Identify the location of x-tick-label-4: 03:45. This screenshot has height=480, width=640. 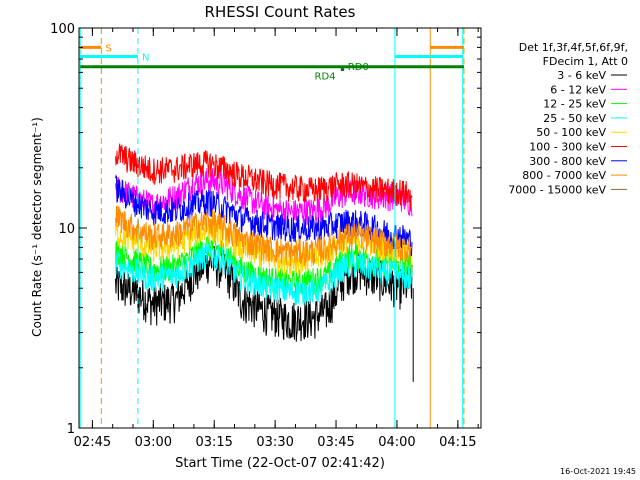
(335, 442).